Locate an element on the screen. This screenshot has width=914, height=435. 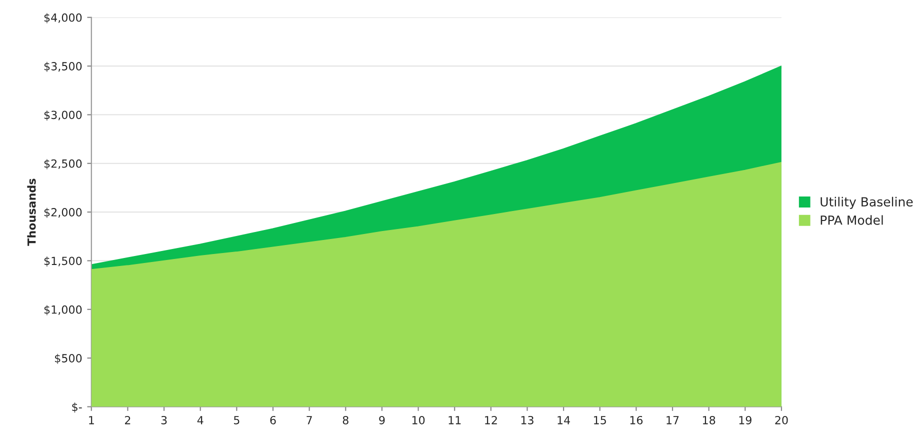
x-tick-label: 10 is located at coordinates (418, 420).